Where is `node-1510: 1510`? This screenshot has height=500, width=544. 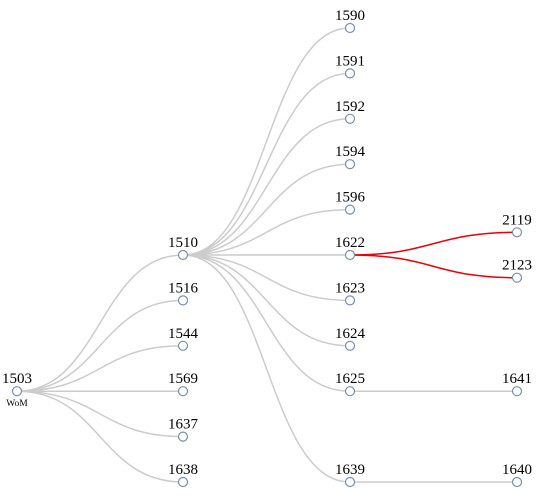 node-1510: 1510 is located at coordinates (183, 248).